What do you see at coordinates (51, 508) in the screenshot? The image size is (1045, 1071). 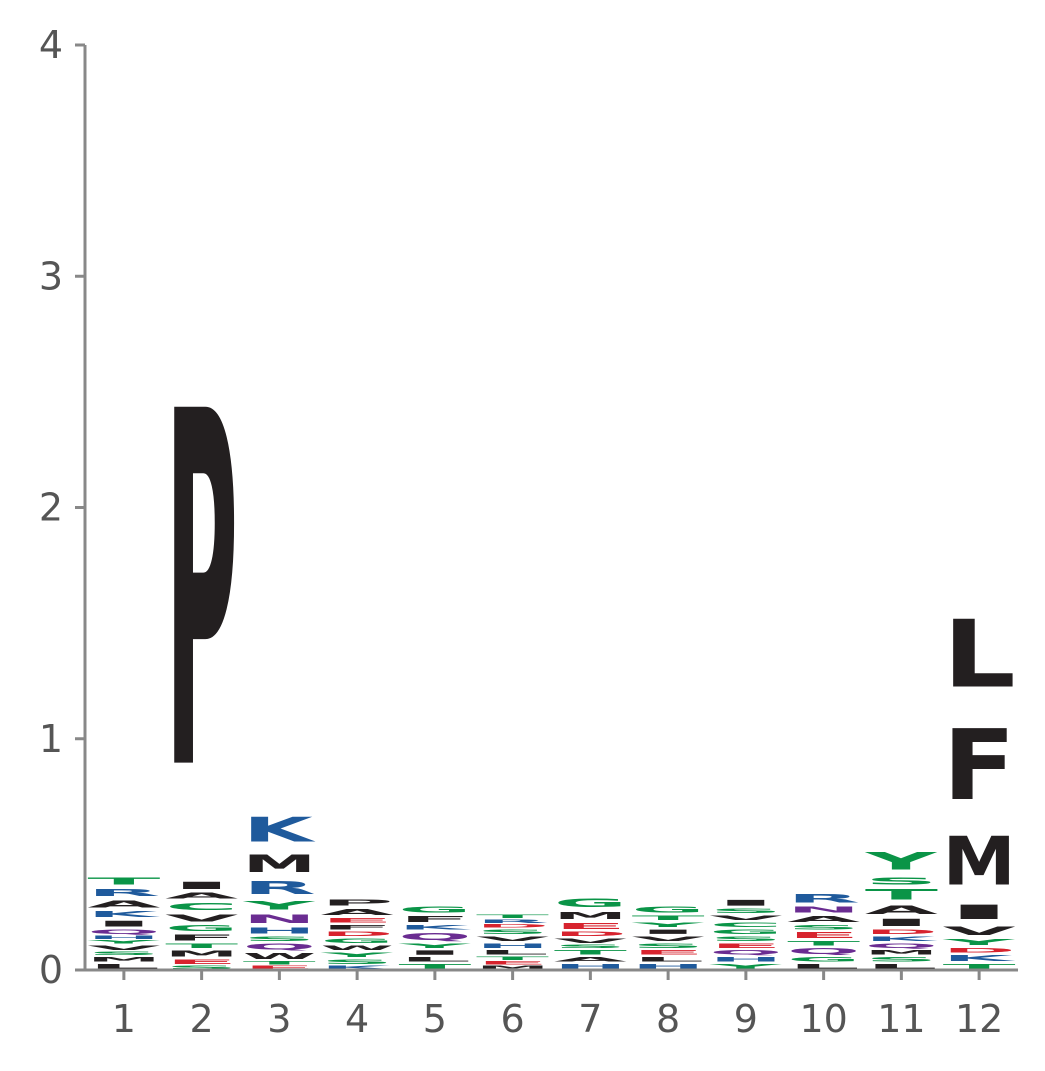 I see `y-tick-label: 2` at bounding box center [51, 508].